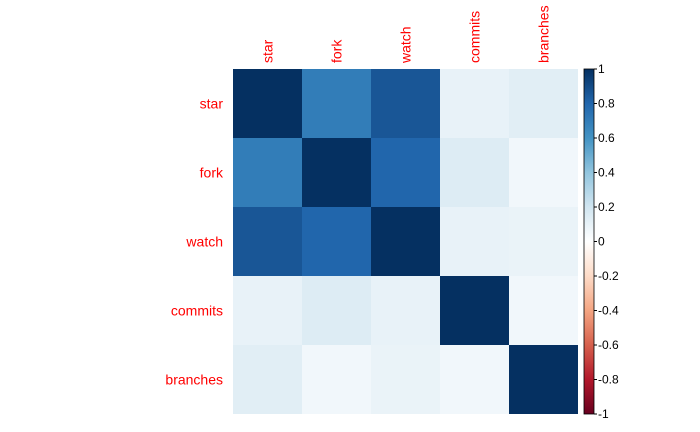 The image size is (700, 432). I want to click on column-label-fork: fork, so click(337, 51).